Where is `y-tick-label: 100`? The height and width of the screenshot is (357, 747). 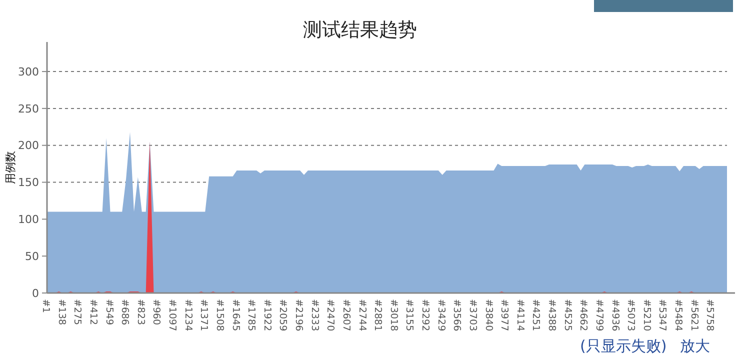
y-tick-label: 100 is located at coordinates (28, 219).